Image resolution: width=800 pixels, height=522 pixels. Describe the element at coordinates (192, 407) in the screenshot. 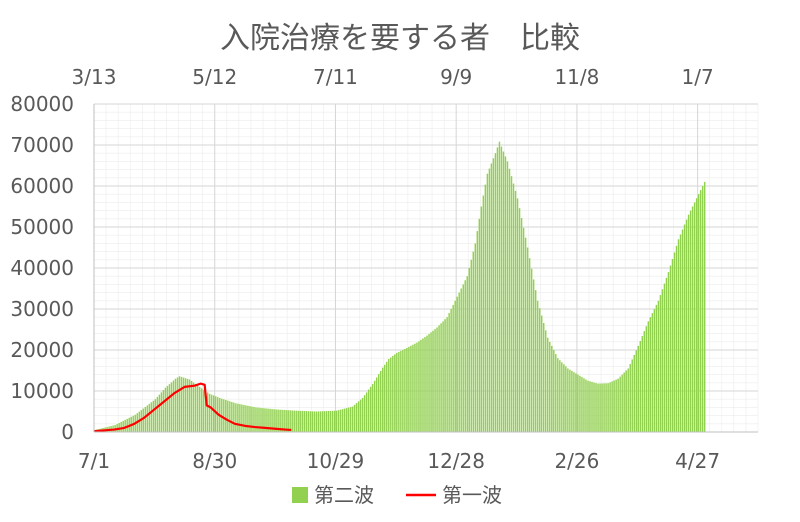

I see `line-series` at that location.